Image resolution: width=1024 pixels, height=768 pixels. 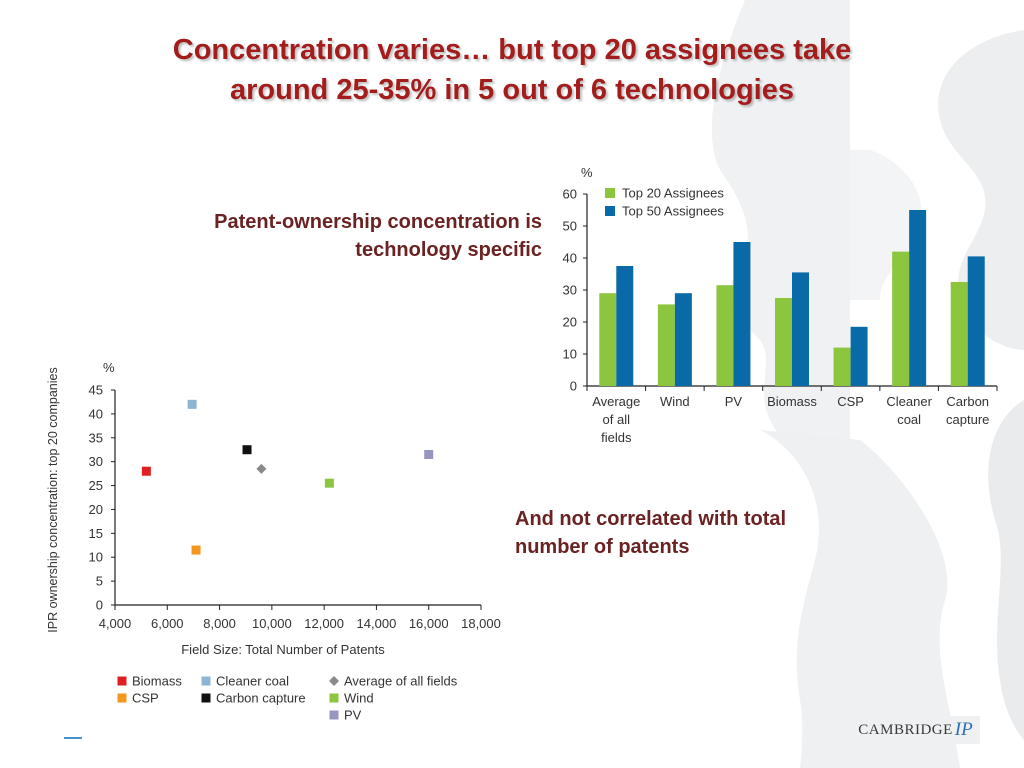 What do you see at coordinates (252, 681) in the screenshot?
I see `legend-label: Cleaner coal` at bounding box center [252, 681].